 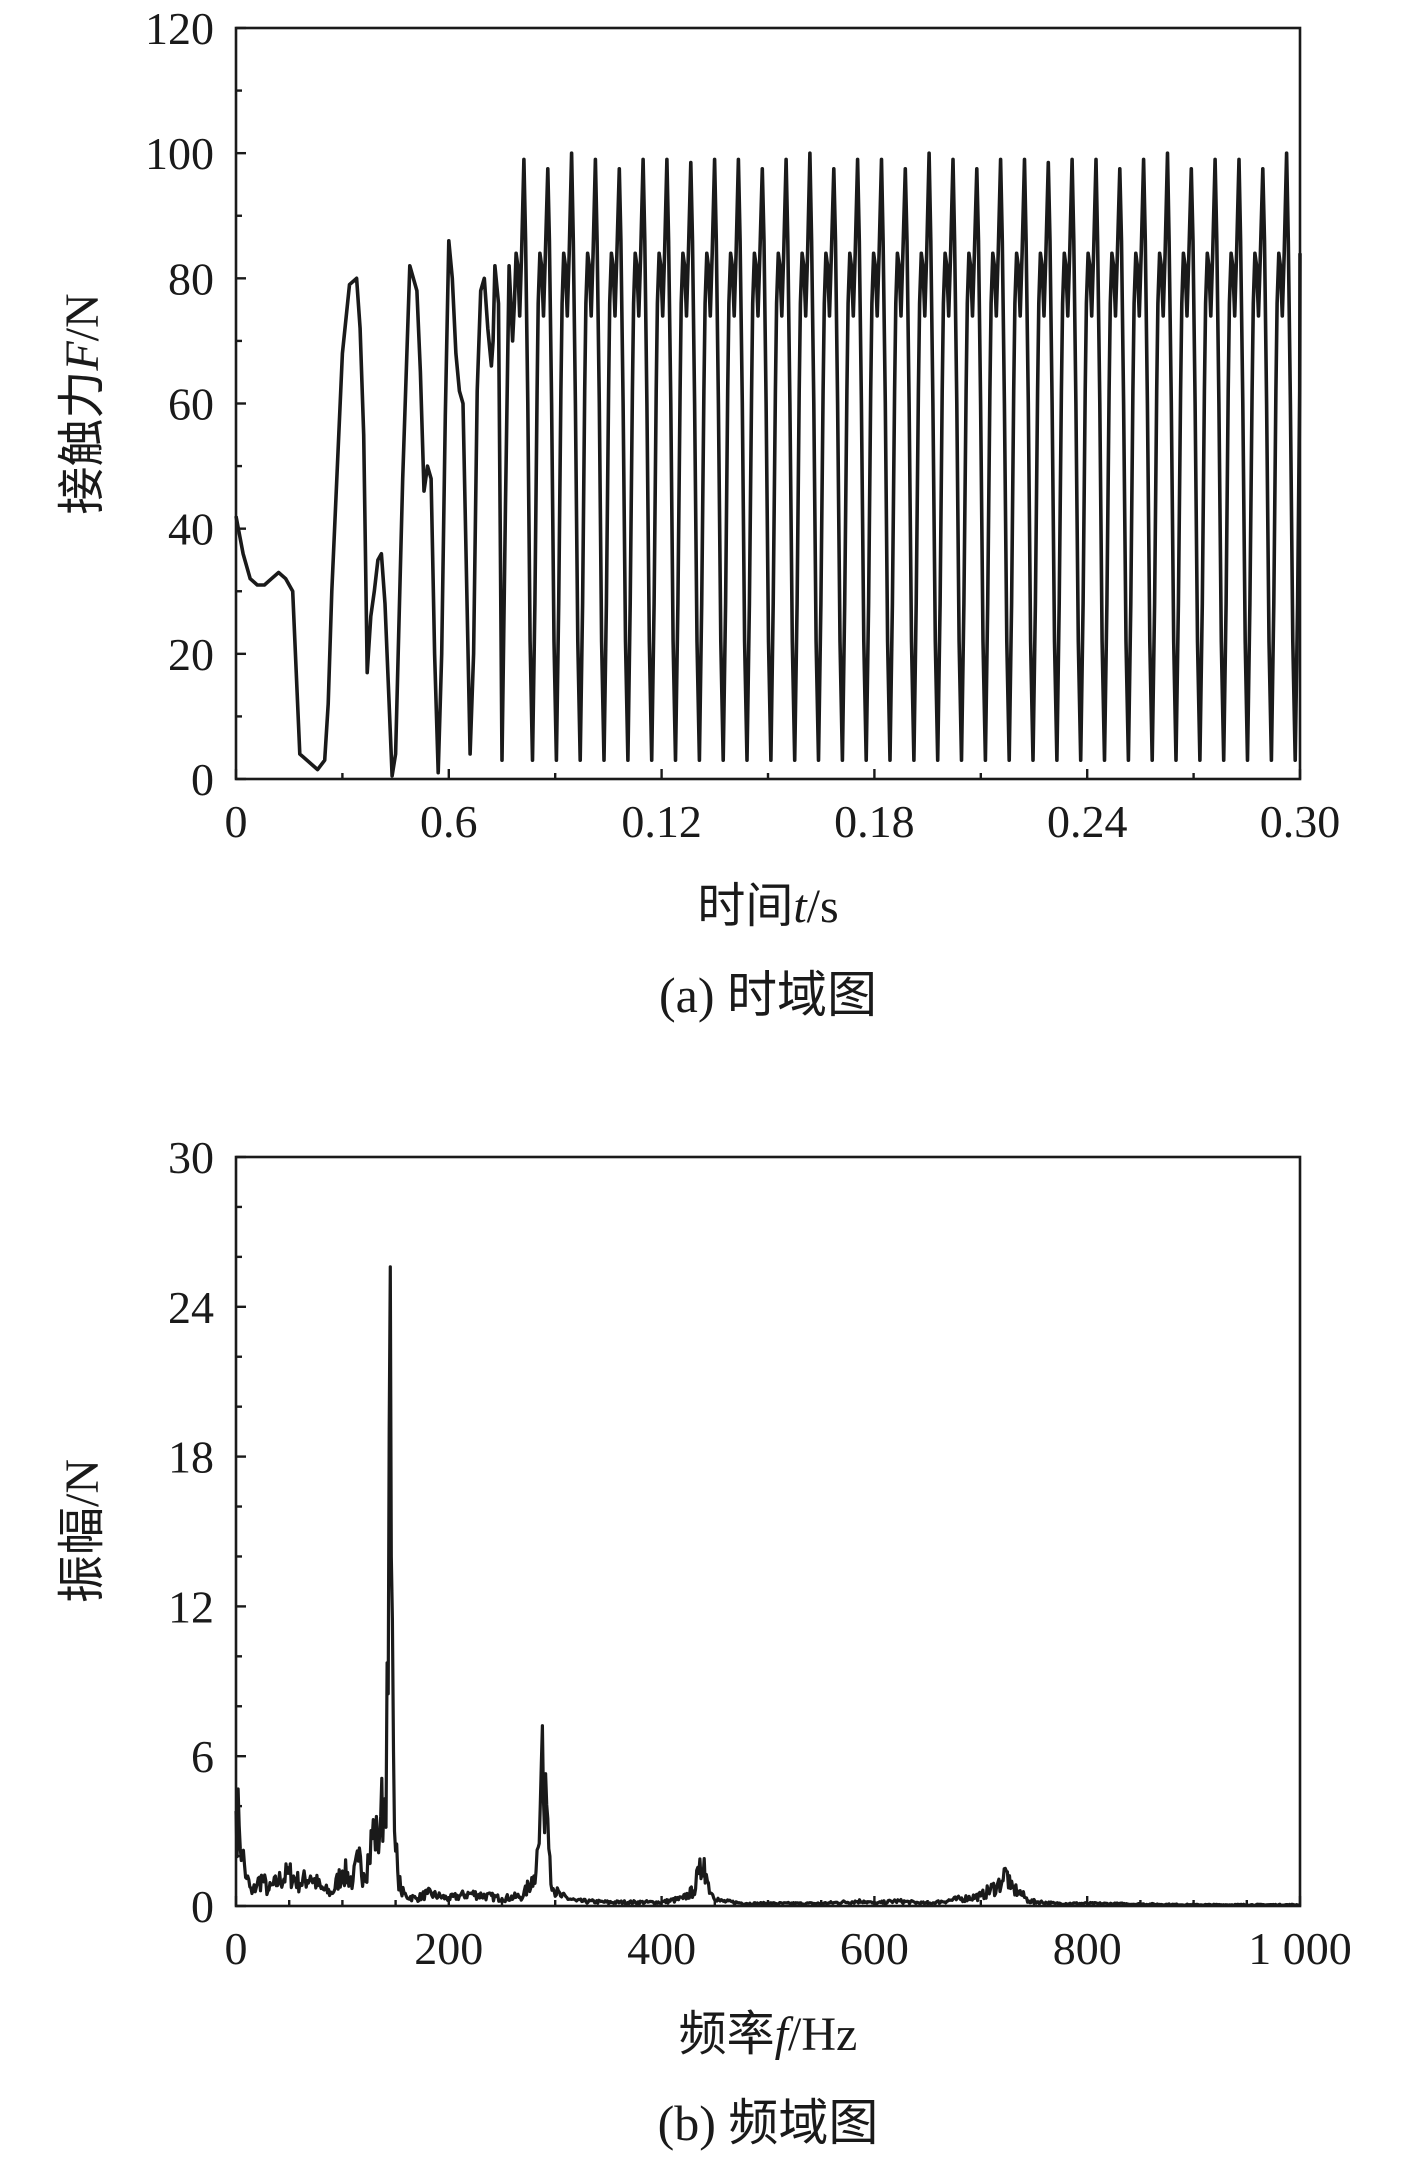 I want to click on y-tick-label: 120, so click(x=179, y=28).